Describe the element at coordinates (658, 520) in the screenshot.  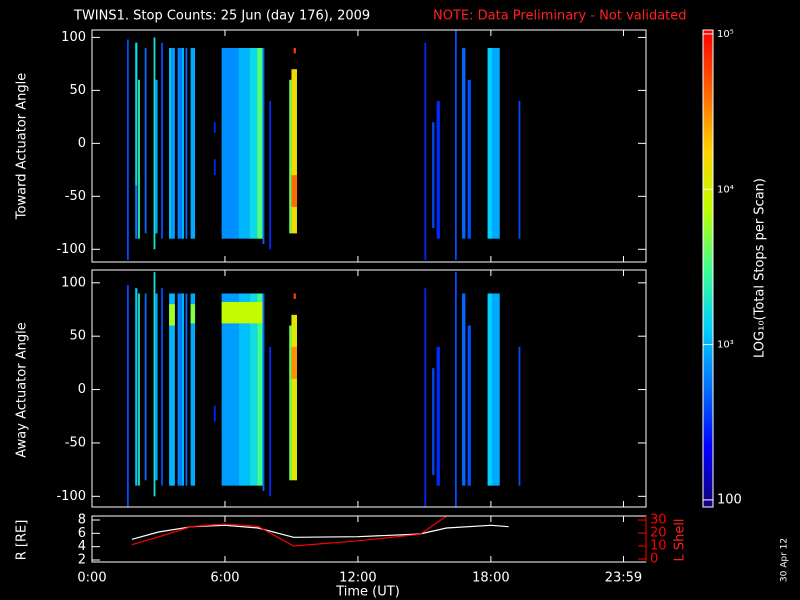
I see `y2-tick-label: 30` at that location.